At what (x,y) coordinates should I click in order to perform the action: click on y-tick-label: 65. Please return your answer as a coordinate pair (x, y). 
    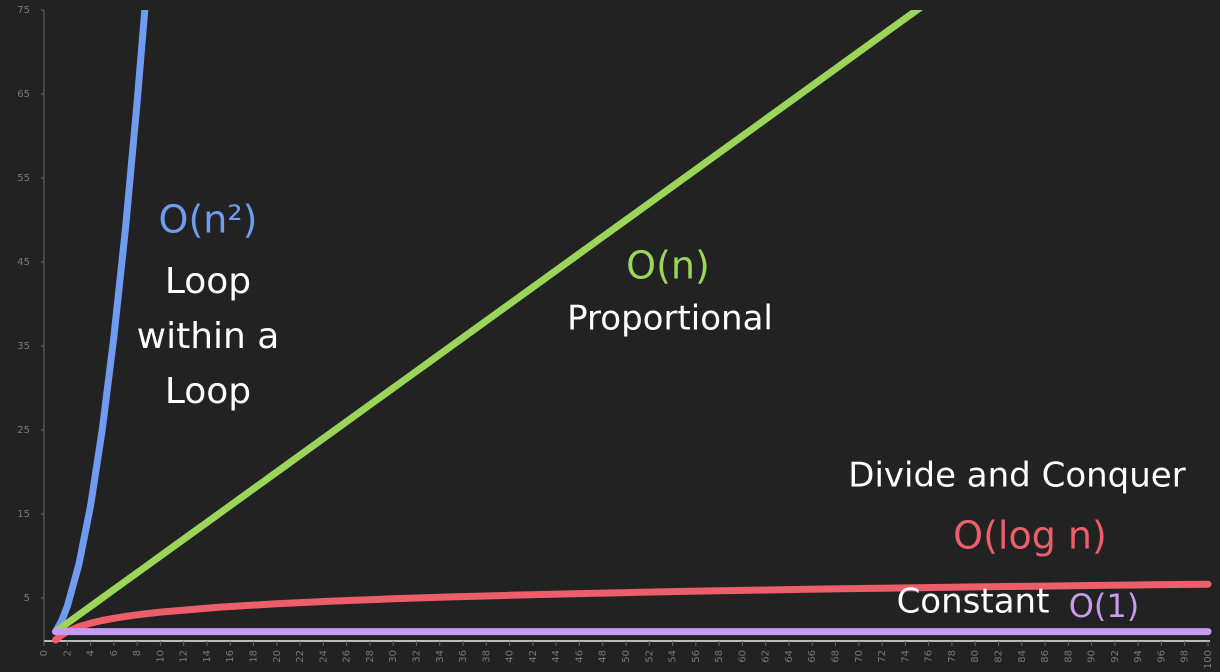
    Looking at the image, I should click on (23, 94).